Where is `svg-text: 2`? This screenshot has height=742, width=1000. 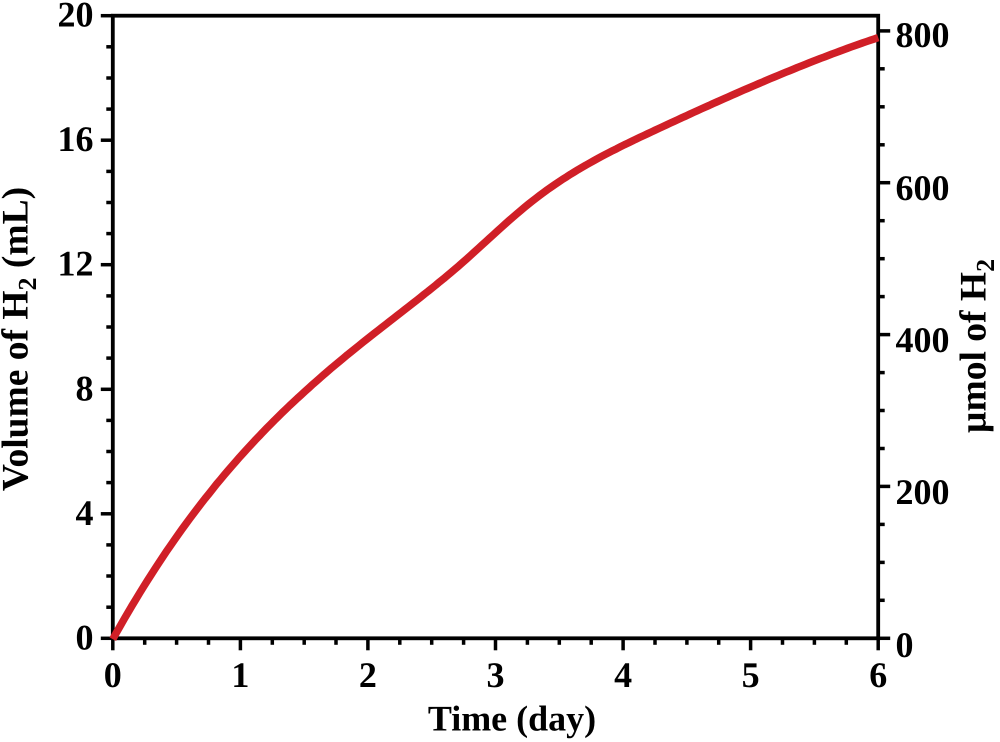
svg-text: 2 is located at coordinates (368, 675).